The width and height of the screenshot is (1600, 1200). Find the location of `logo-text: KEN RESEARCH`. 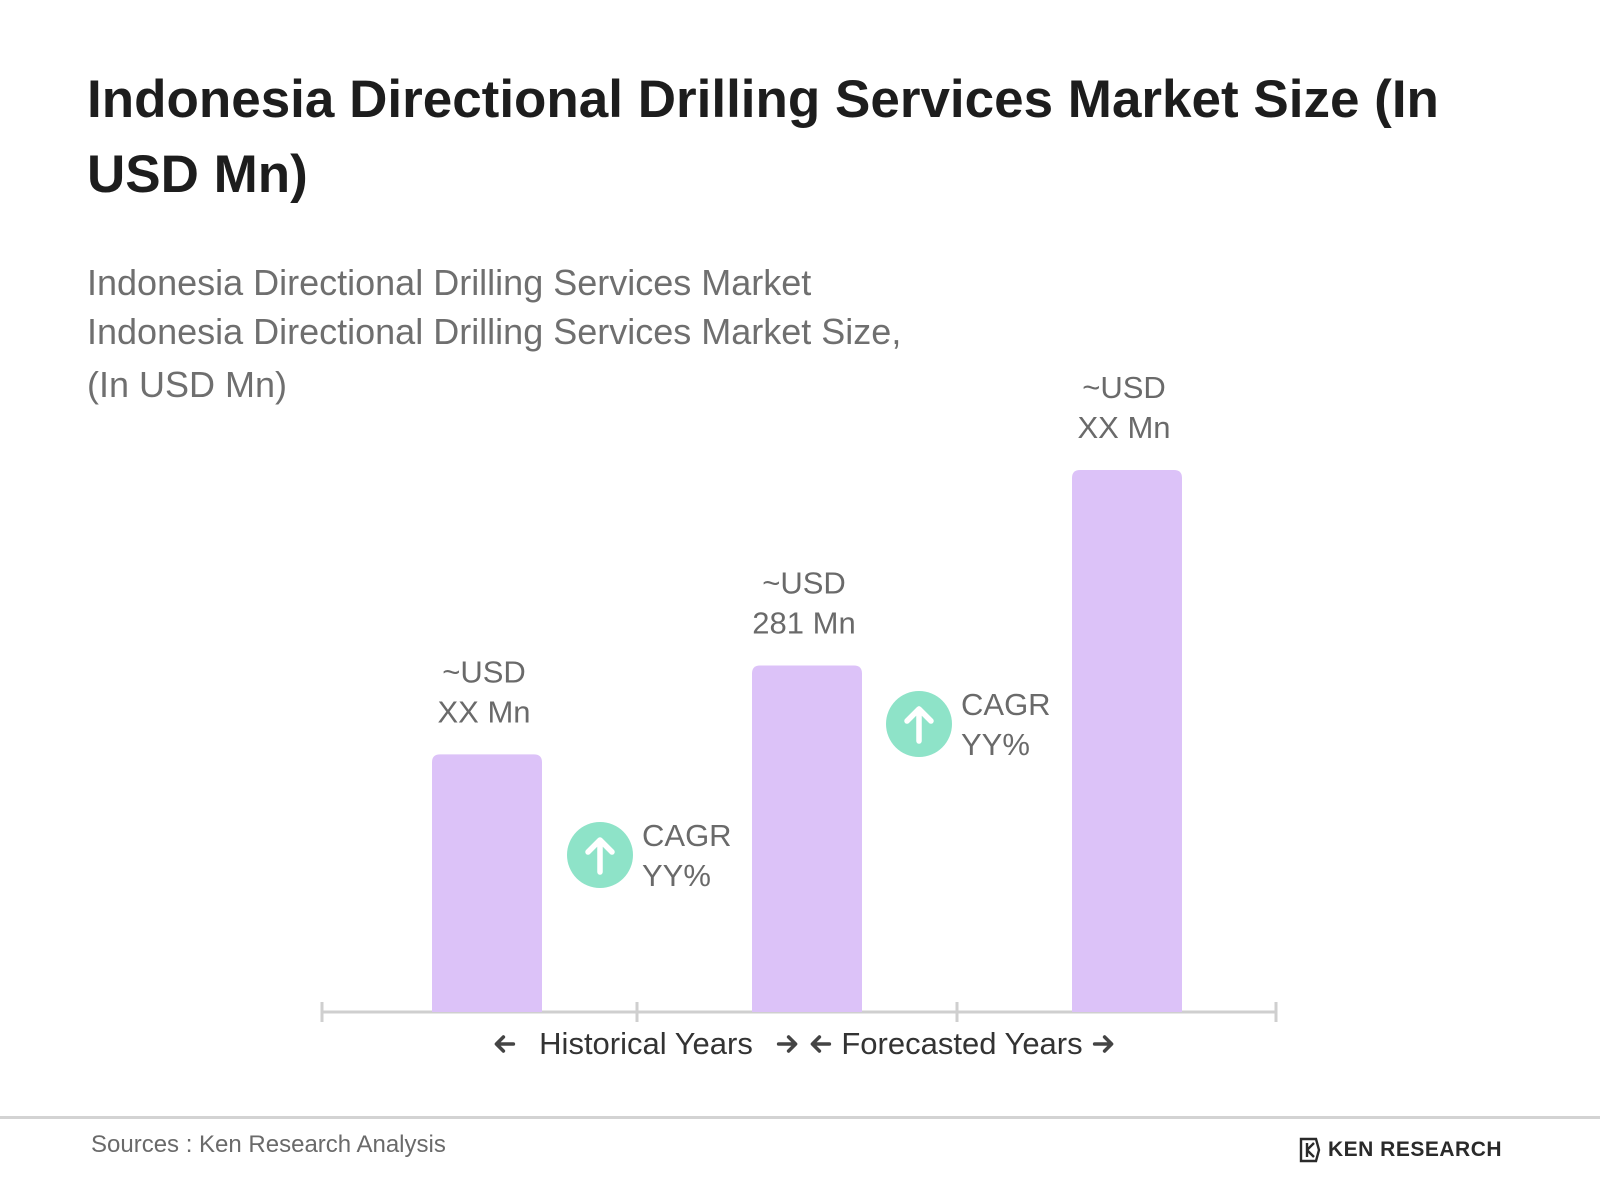

logo-text: KEN RESEARCH is located at coordinates (1415, 1149).